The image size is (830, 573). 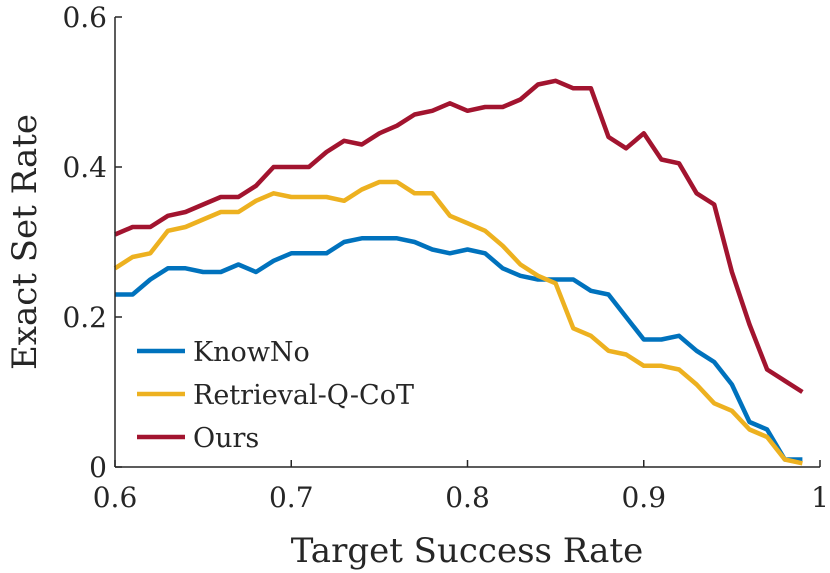 I want to click on y-tick-label: 0, so click(x=98, y=467).